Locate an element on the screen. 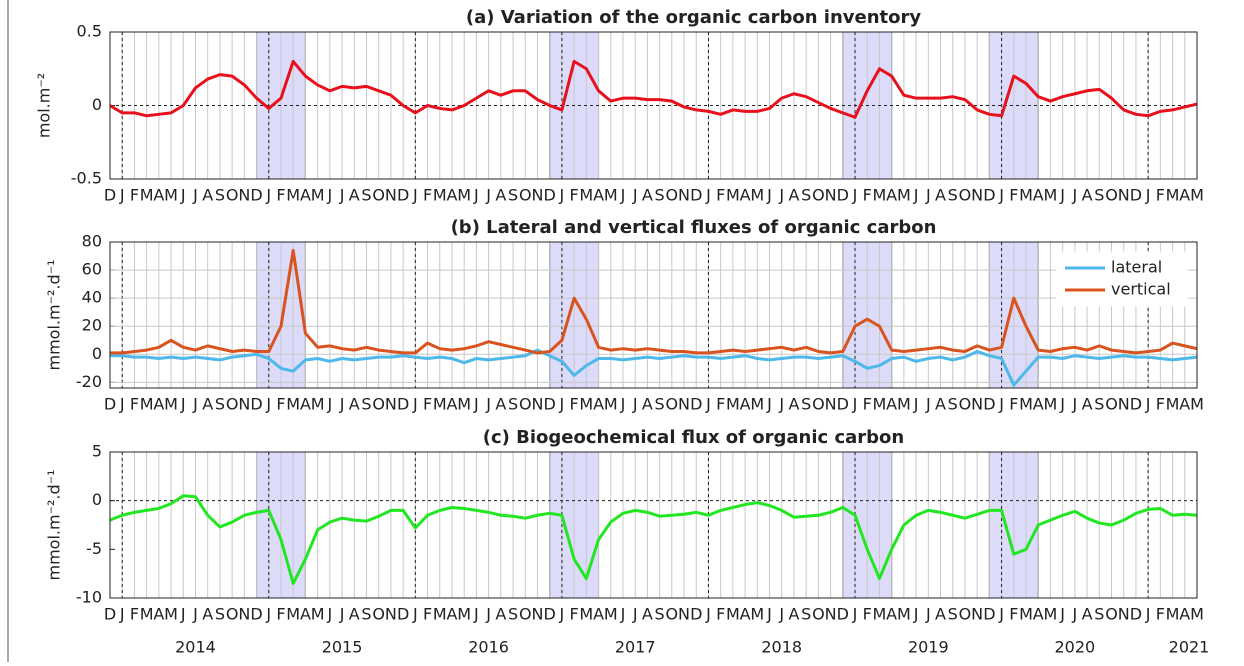 The width and height of the screenshot is (1244, 666). y-tick-label: -5 is located at coordinates (94, 548).